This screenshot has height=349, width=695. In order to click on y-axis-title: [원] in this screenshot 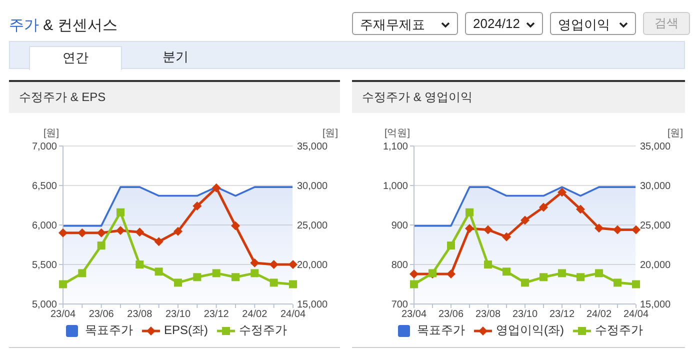, I will do `click(50, 133)`.